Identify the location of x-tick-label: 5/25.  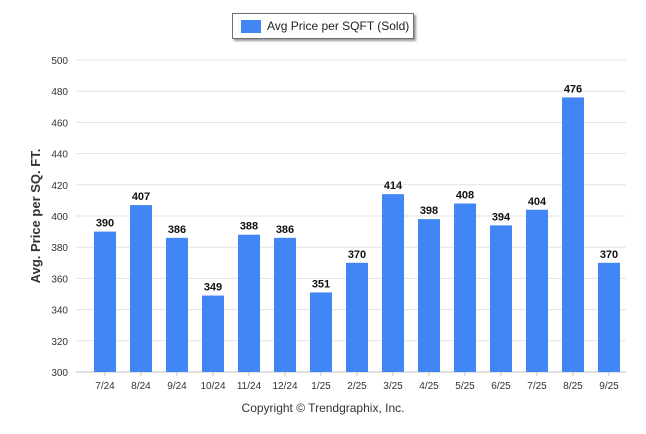
(465, 386).